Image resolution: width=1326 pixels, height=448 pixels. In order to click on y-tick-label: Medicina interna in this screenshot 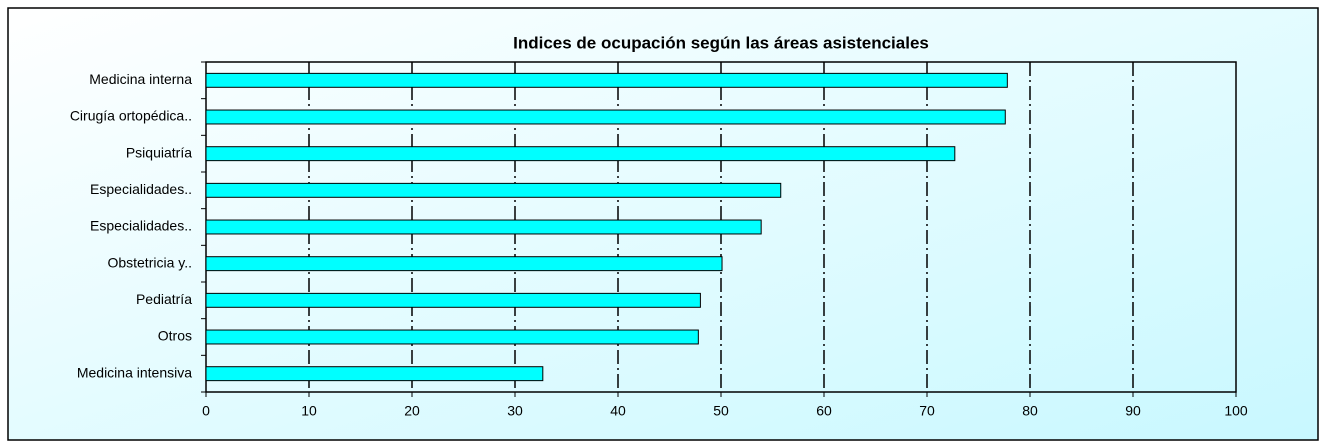, I will do `click(140, 79)`.